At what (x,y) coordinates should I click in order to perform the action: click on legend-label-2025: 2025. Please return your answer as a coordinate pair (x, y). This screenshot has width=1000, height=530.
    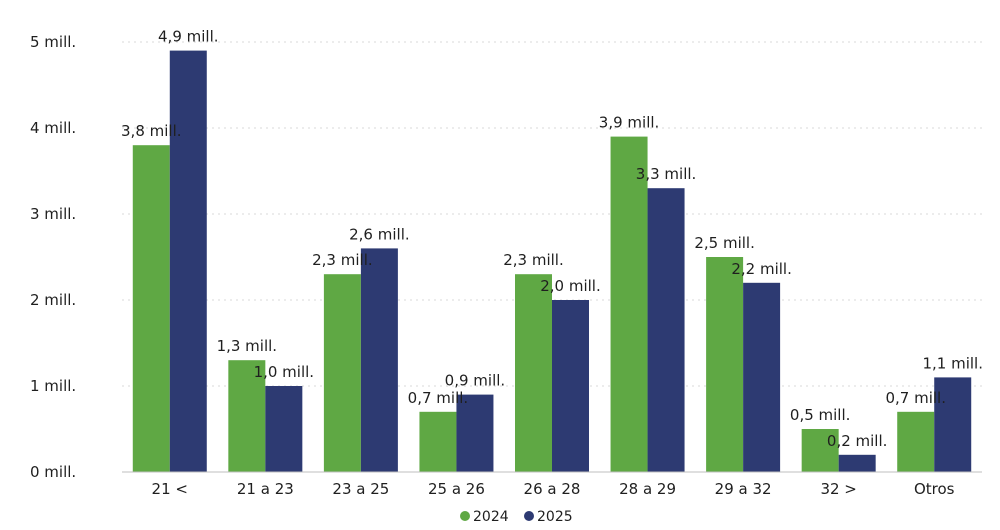
    Looking at the image, I should click on (555, 517).